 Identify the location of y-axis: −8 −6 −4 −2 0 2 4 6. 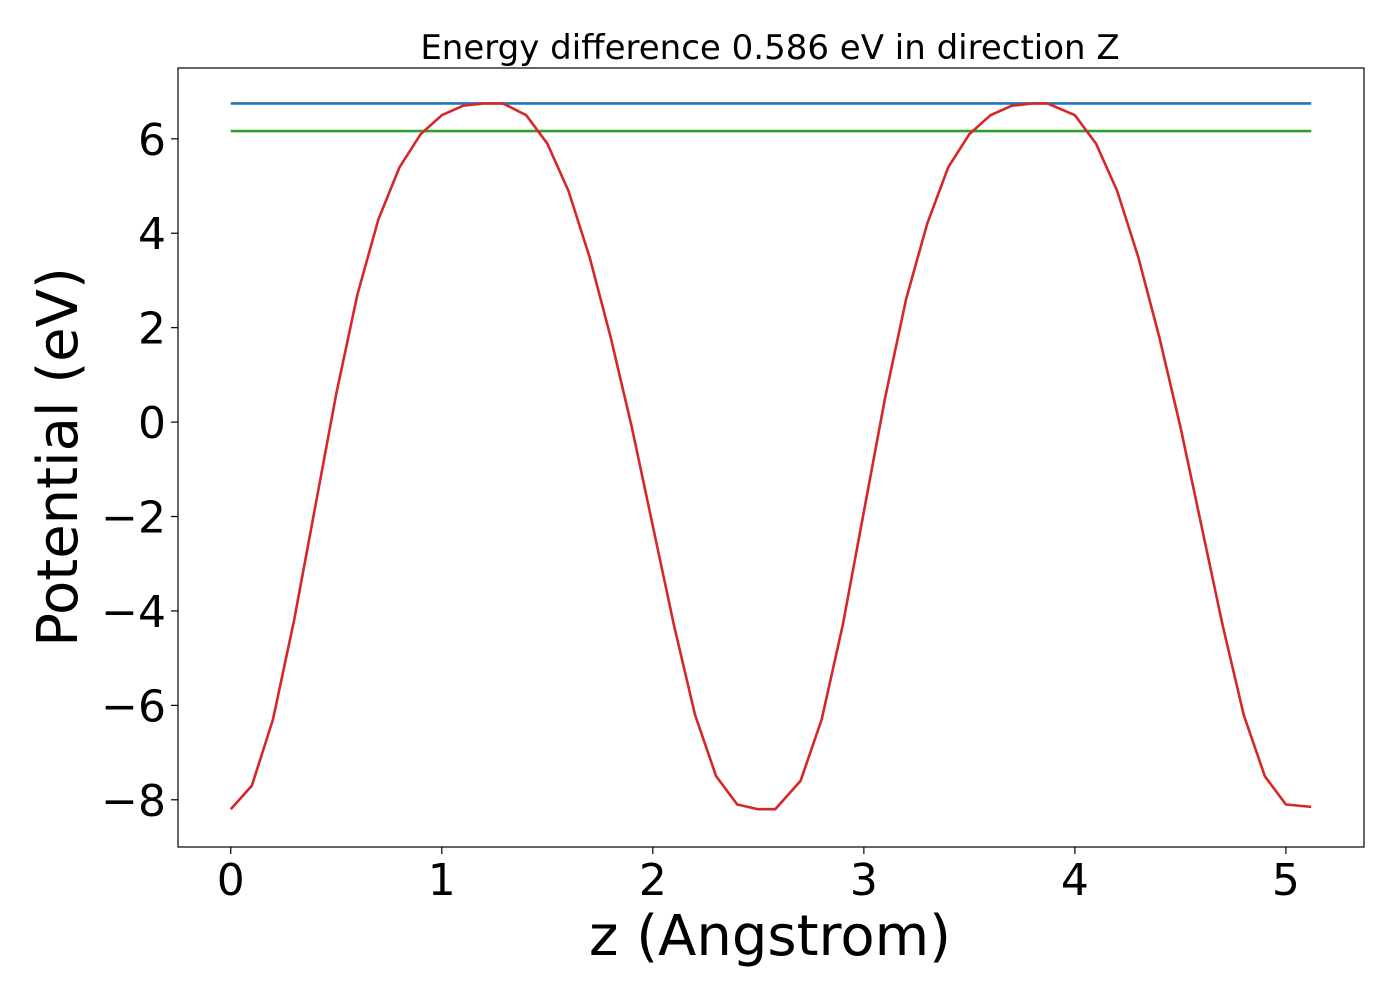
(139, 471).